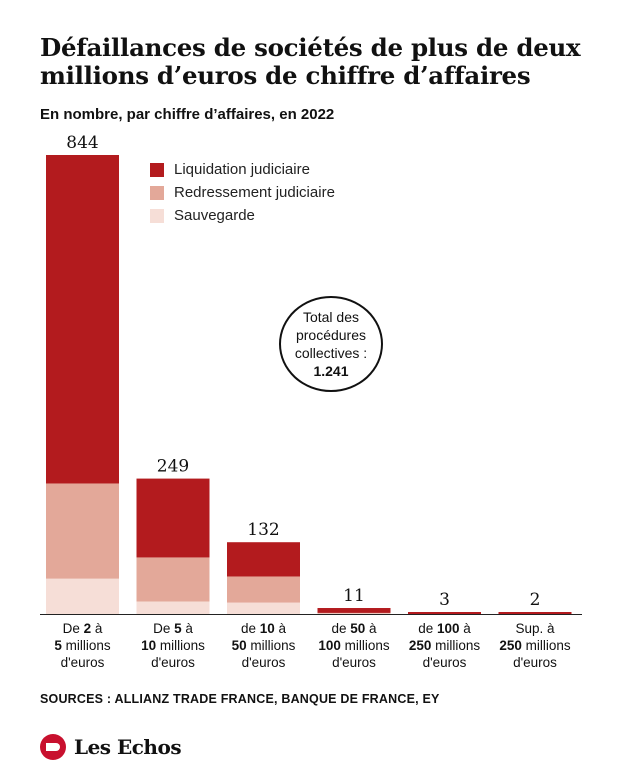  Describe the element at coordinates (82, 143) in the screenshot. I see `bar-total-label: 844` at that location.